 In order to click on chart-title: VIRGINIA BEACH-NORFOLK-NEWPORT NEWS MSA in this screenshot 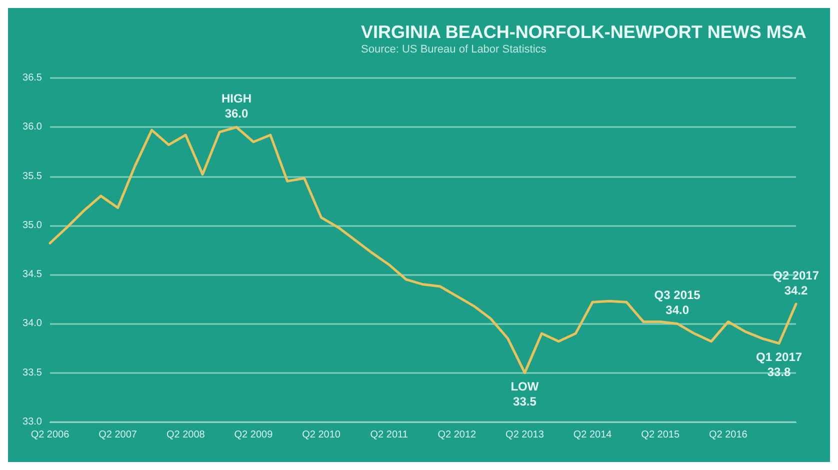, I will do `click(583, 32)`.